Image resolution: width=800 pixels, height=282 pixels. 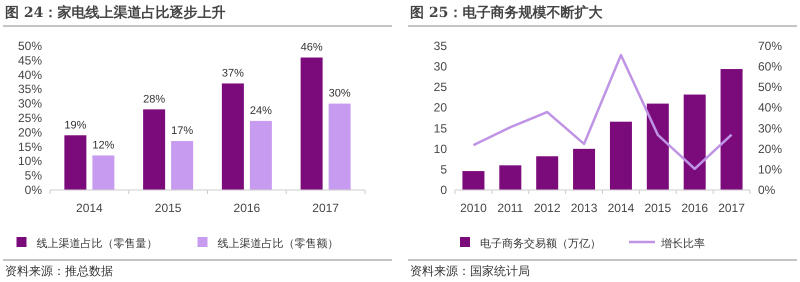 I want to click on y-tick-label: 15%, so click(x=30, y=147).